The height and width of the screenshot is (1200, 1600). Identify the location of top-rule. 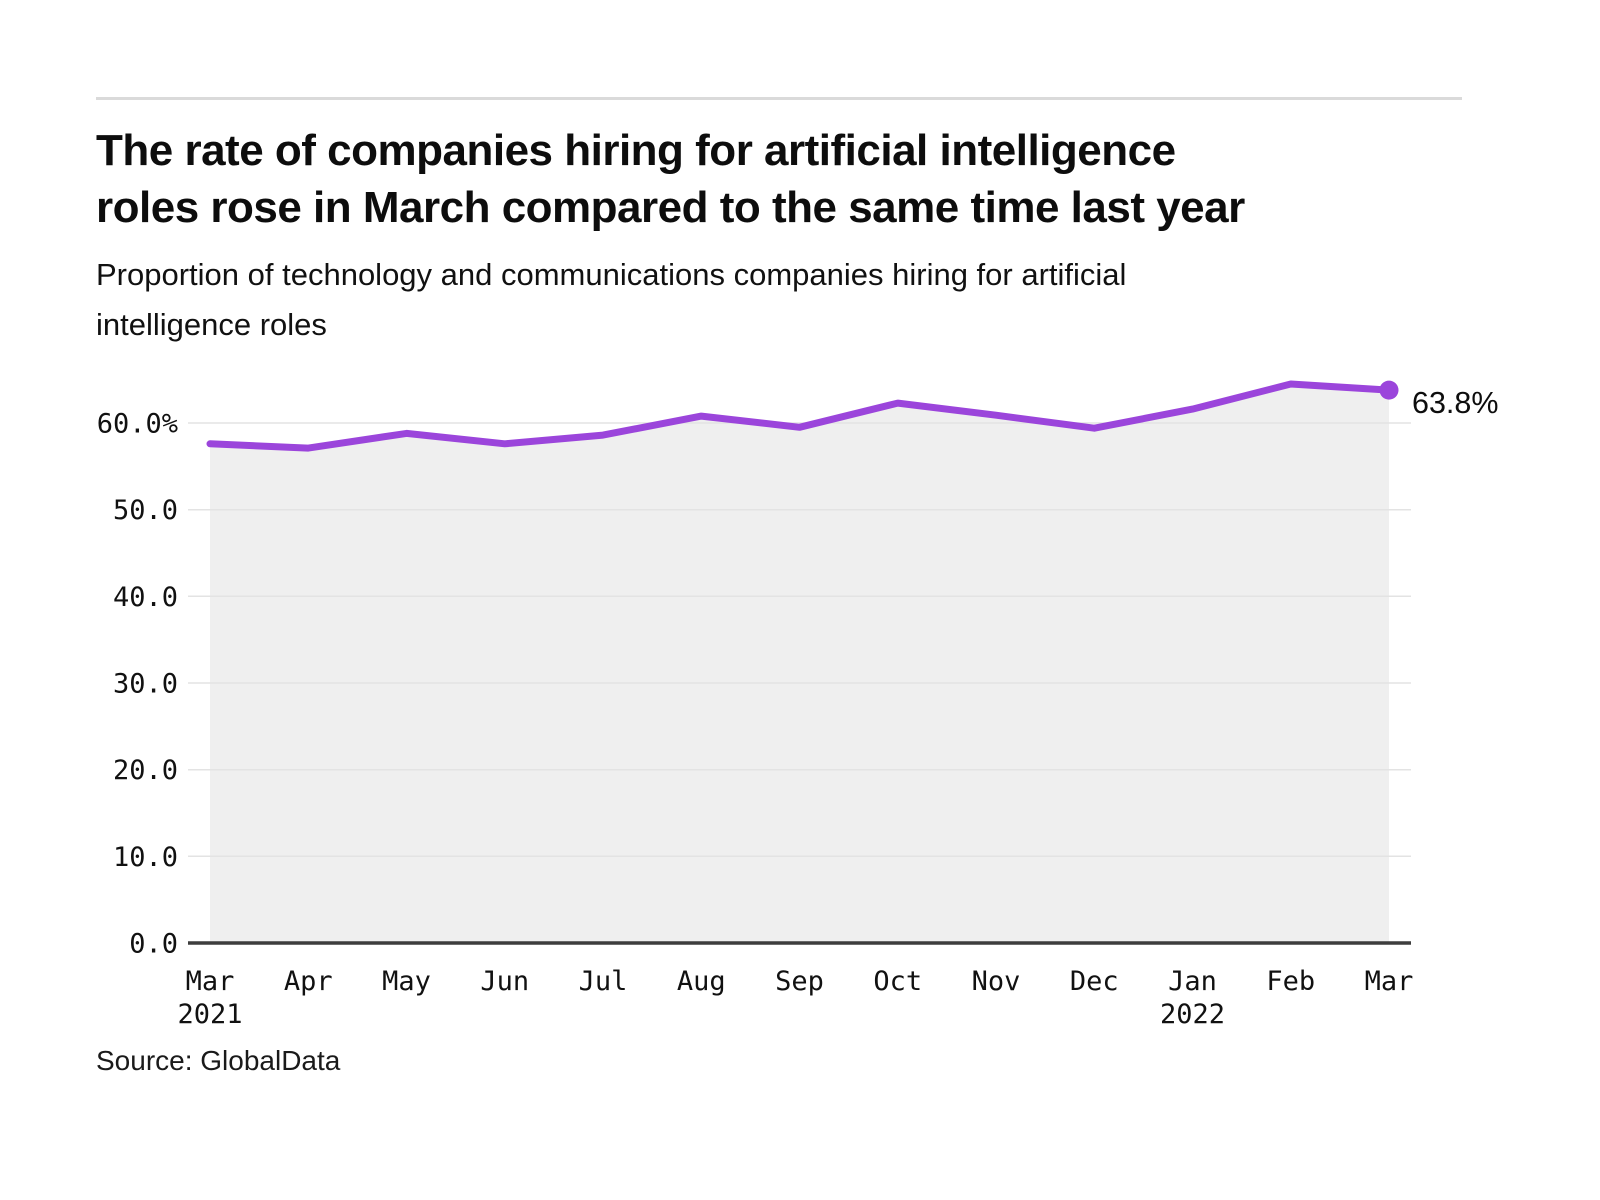
(779, 98).